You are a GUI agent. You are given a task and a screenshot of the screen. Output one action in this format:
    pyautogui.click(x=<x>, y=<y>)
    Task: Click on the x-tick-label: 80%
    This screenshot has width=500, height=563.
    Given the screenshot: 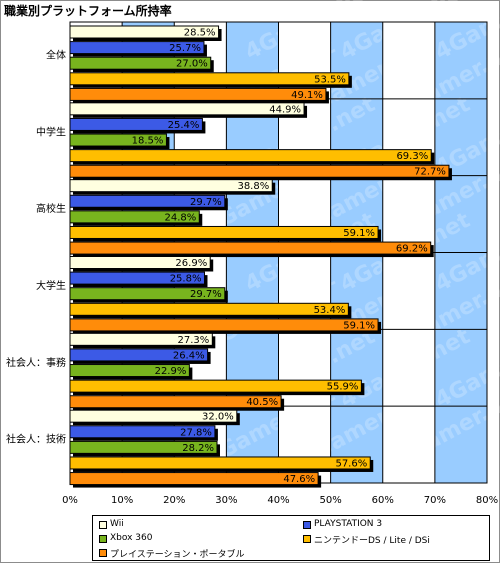 What is the action you would take?
    pyautogui.click(x=487, y=500)
    